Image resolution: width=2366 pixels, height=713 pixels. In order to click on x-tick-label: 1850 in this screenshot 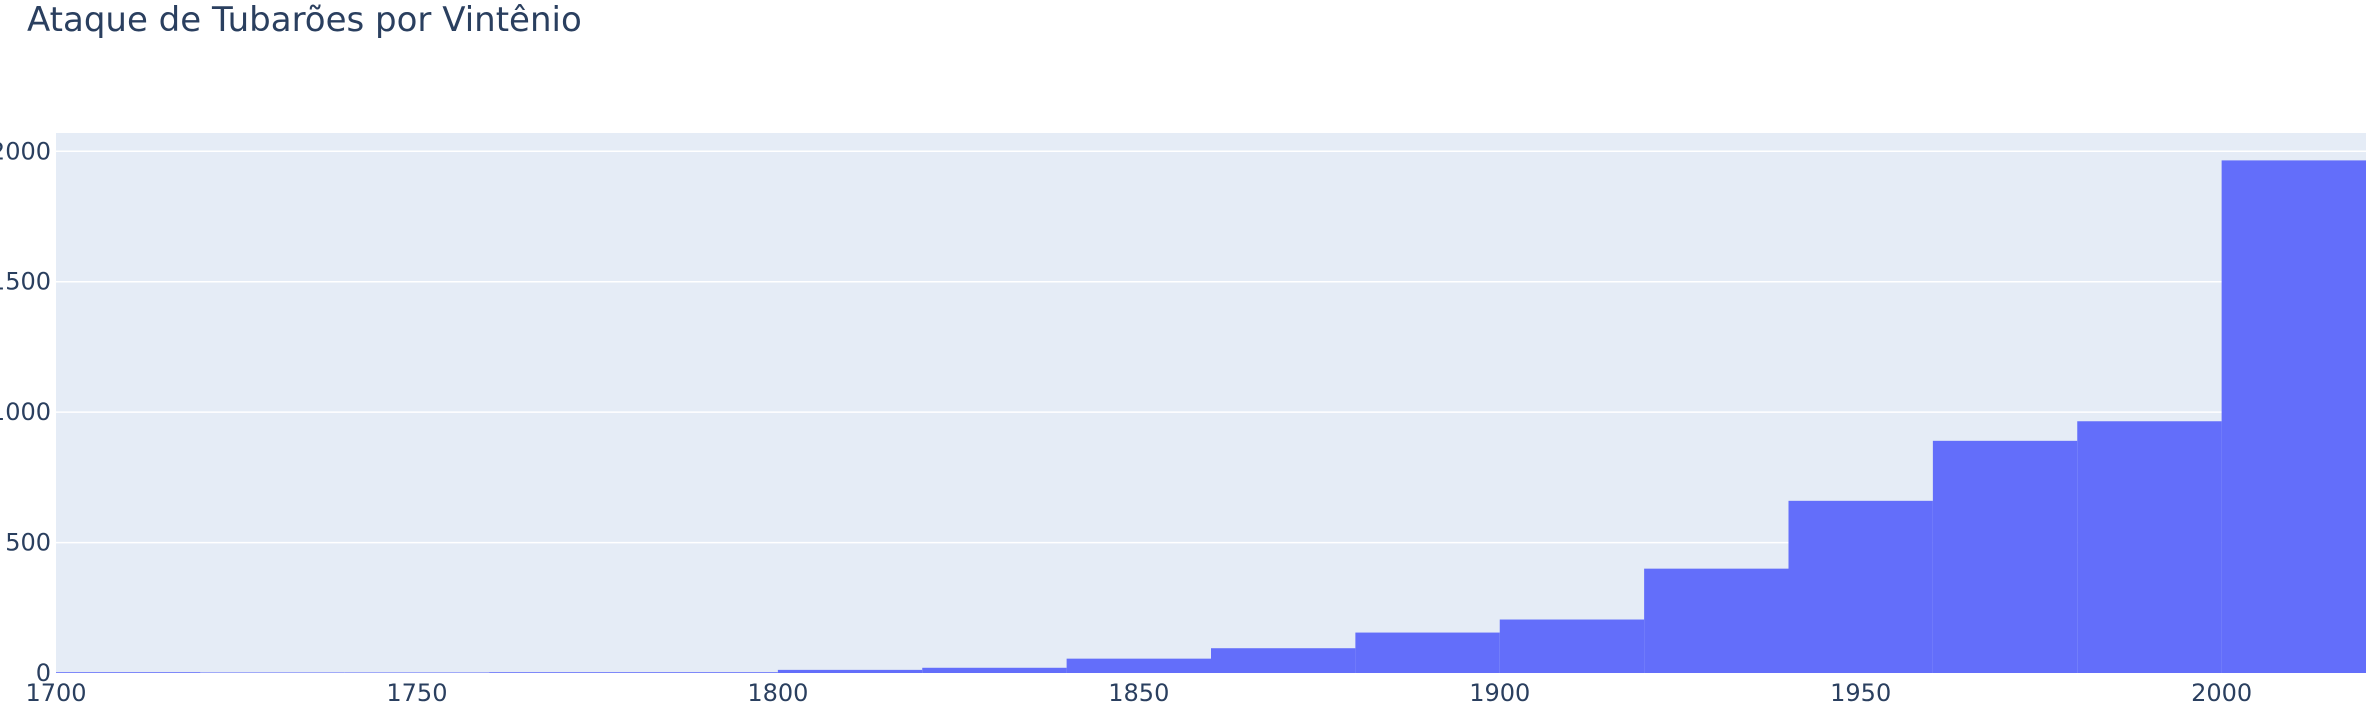, I will do `click(1138, 693)`.